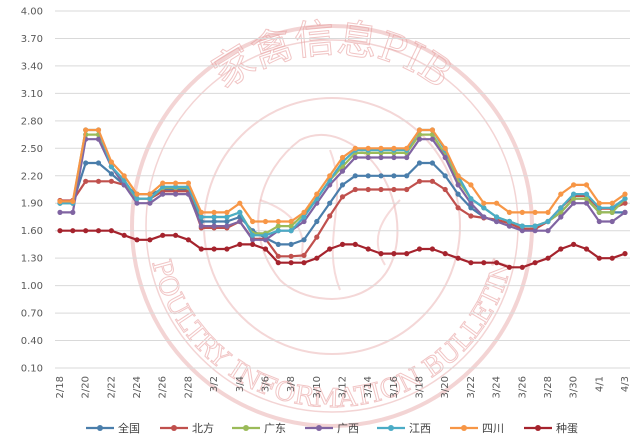 This screenshot has height=439, width=638. Describe the element at coordinates (394, 387) in the screenshot. I see `x-tick-label: 3/16` at that location.